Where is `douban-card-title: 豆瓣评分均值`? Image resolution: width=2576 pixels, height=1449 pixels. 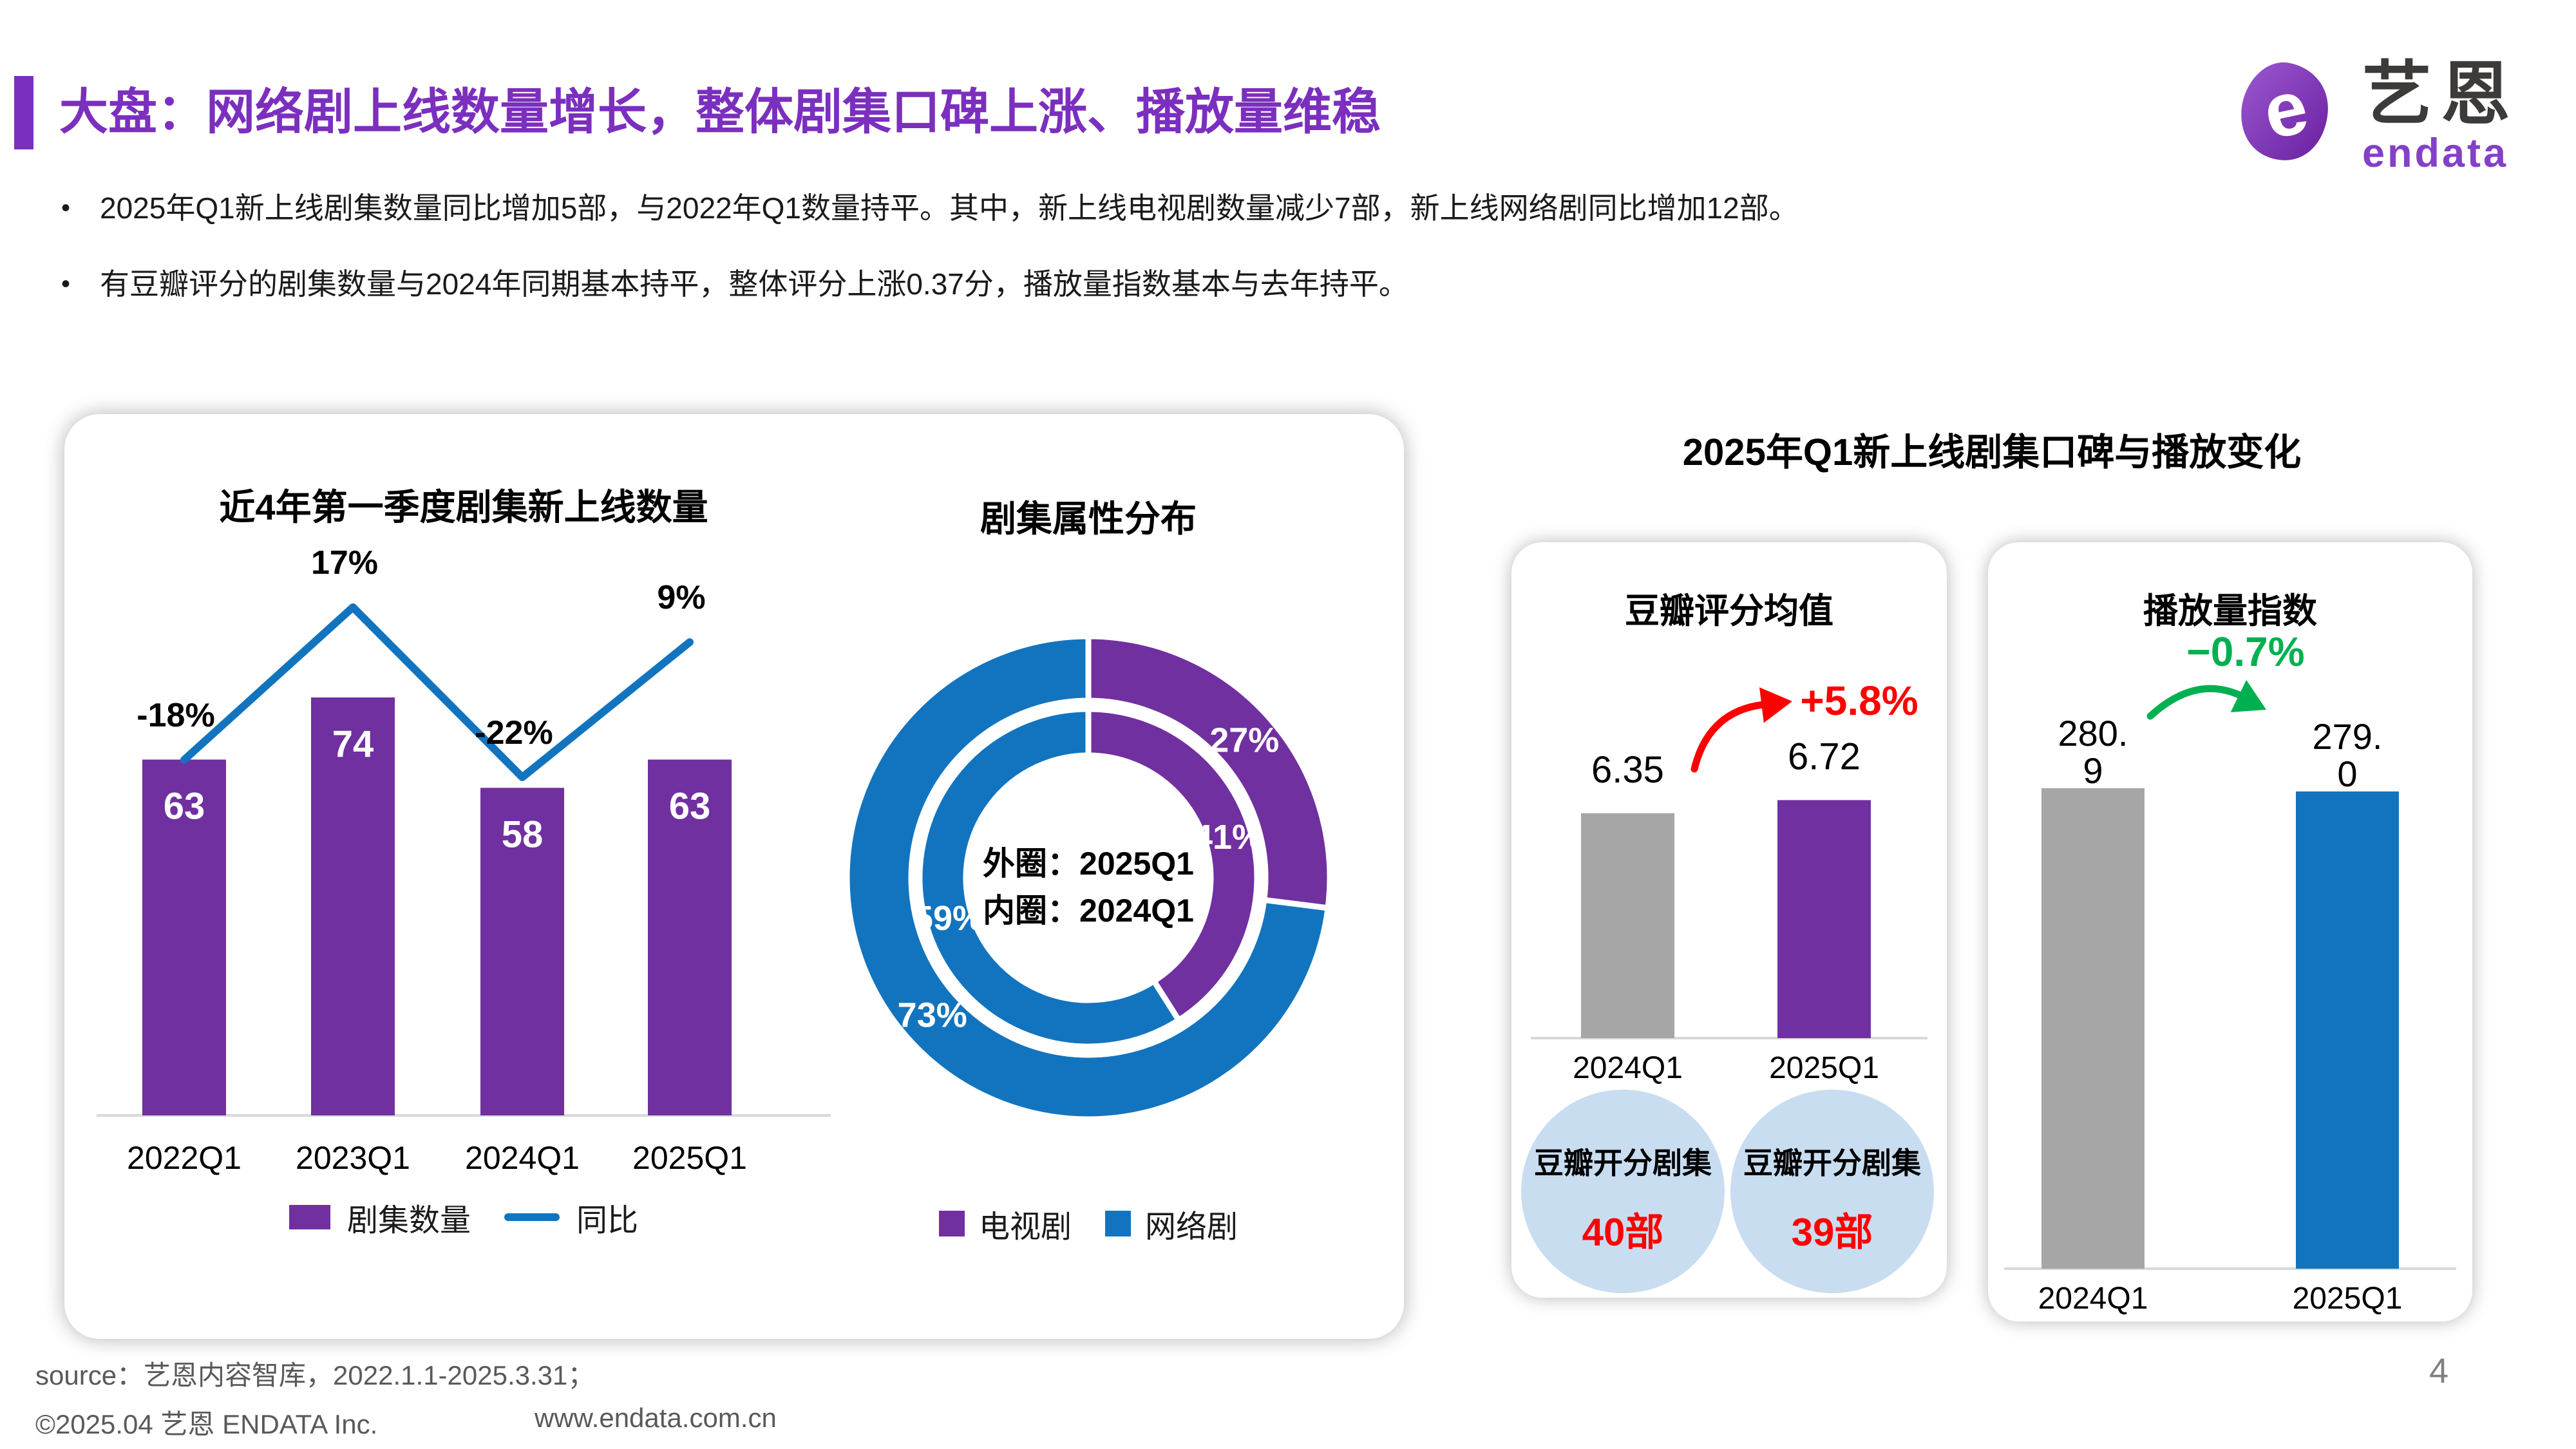
douban-card-title: 豆瓣评分均值 is located at coordinates (1729, 611).